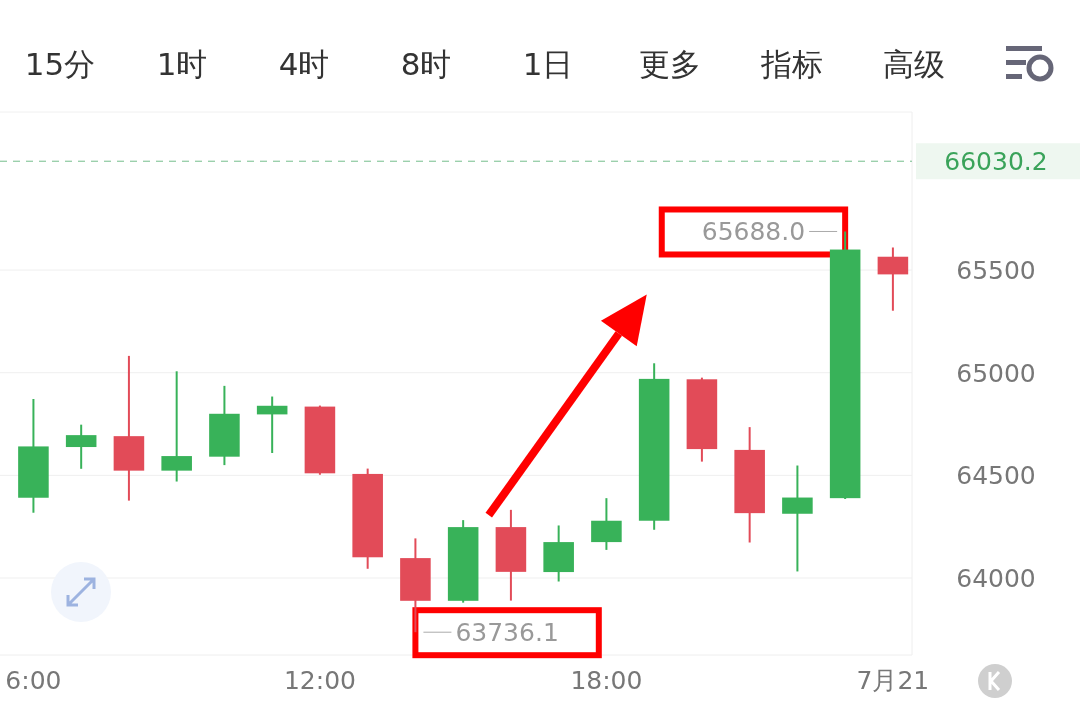 This screenshot has width=1080, height=718. I want to click on x-tick-label: 18:00, so click(606, 680).